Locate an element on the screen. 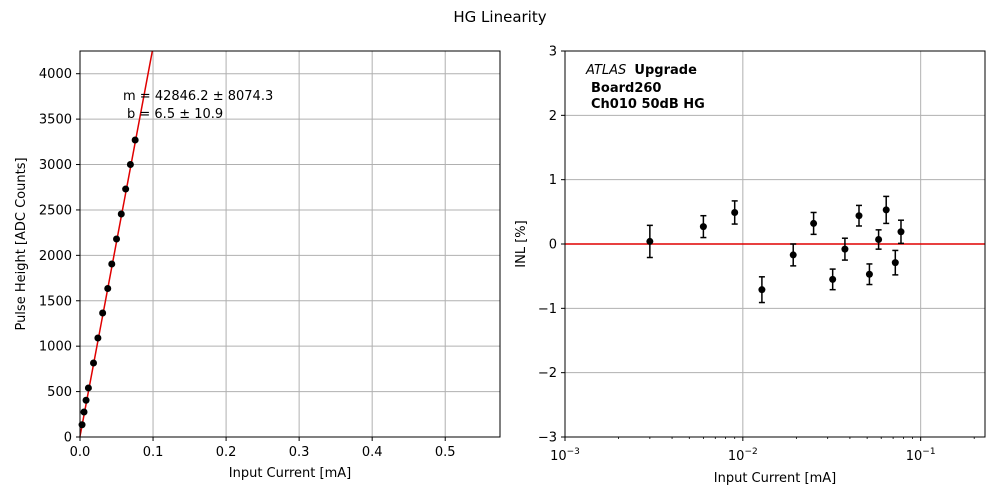  x-tick-label: 0.1 is located at coordinates (153, 452).